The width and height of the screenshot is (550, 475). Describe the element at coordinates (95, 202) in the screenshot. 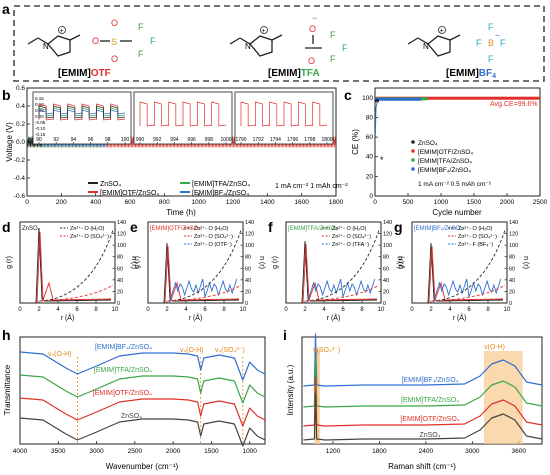

I see `x-tick-label: 400` at that location.